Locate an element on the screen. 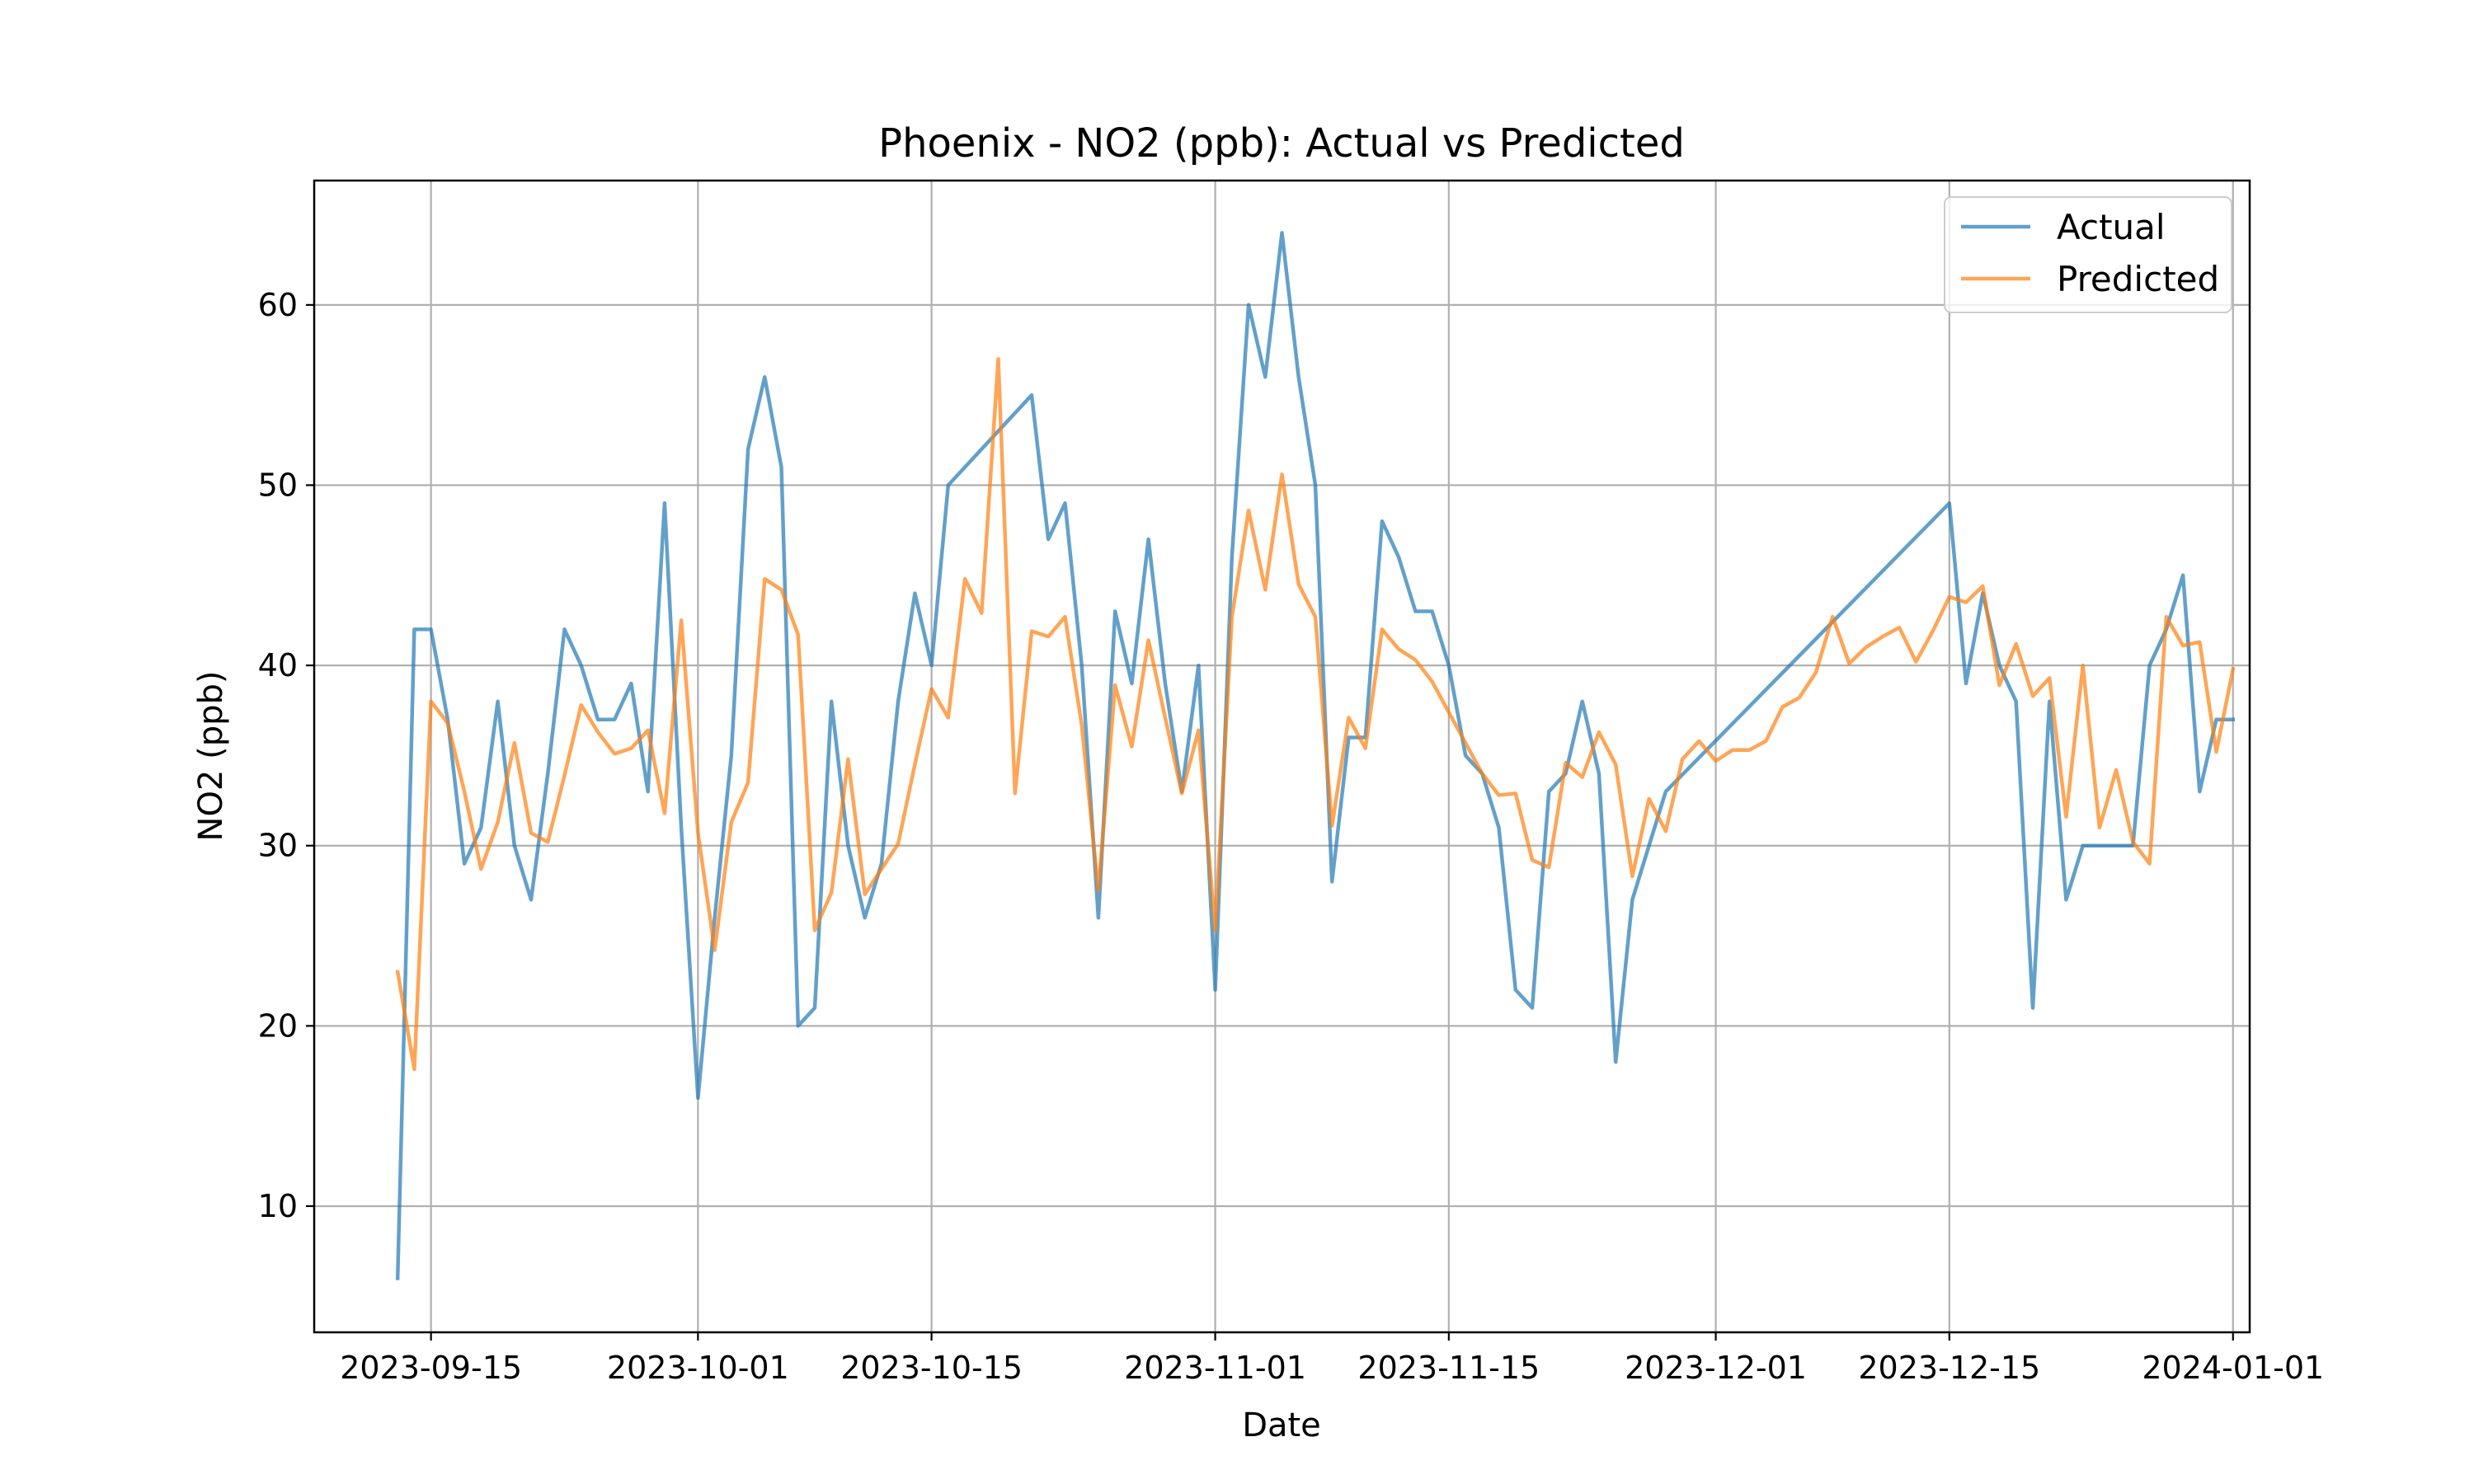  y-tick-label: 10 is located at coordinates (278, 1206).